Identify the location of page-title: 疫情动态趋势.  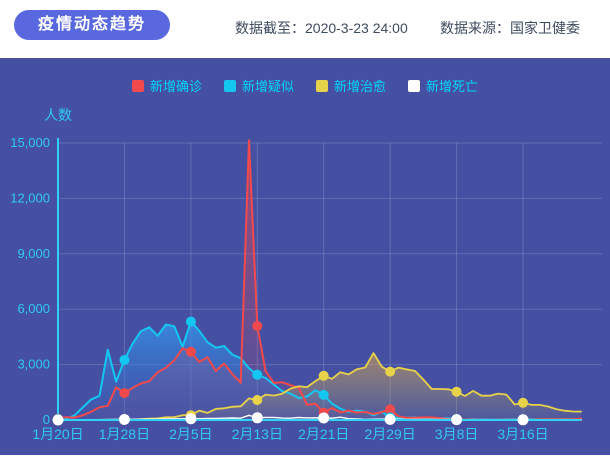
(92, 25).